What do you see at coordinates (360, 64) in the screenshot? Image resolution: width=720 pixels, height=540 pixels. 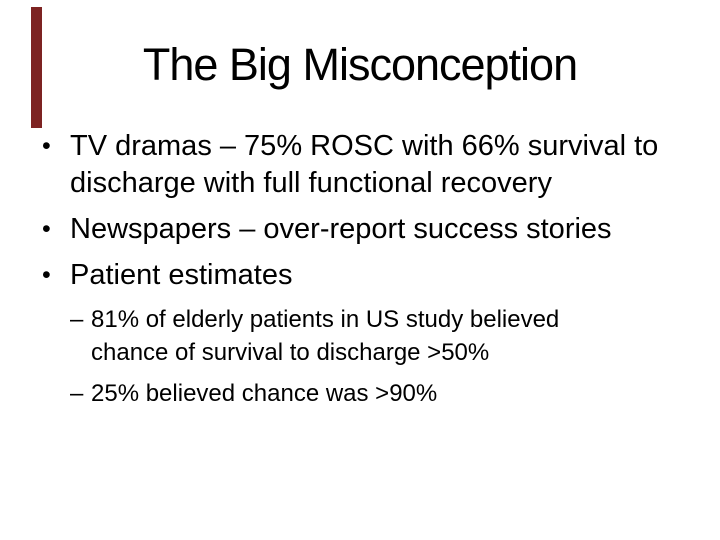 I see `slide-title: The Big Misconception` at bounding box center [360, 64].